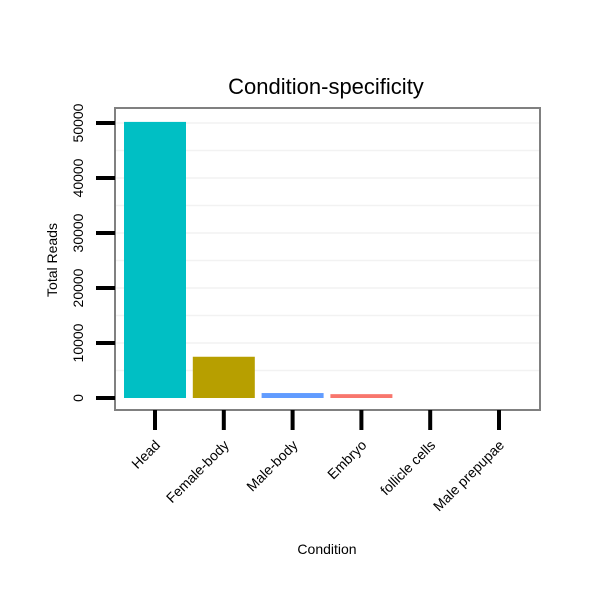  What do you see at coordinates (78, 122) in the screenshot?
I see `y-tick-label: 50000` at bounding box center [78, 122].